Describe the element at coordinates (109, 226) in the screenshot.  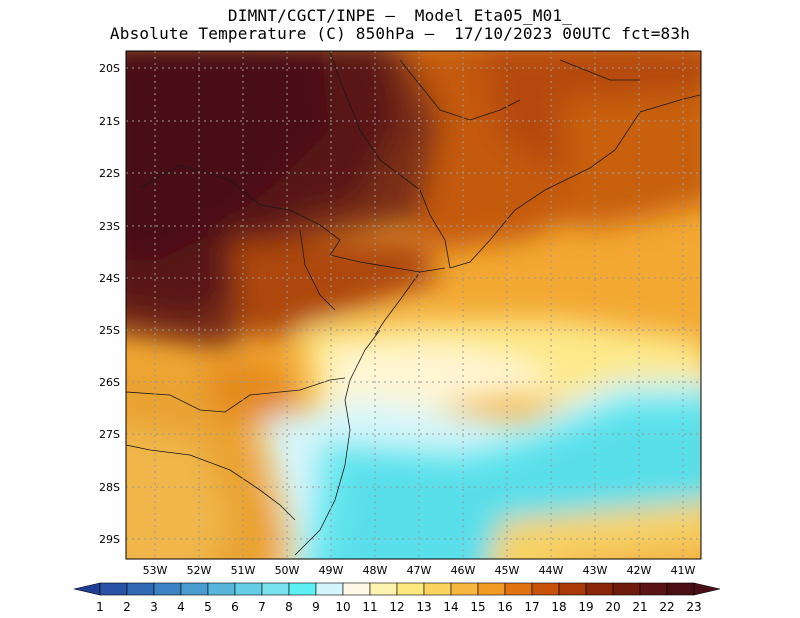
I see `lat-label: 23S` at that location.